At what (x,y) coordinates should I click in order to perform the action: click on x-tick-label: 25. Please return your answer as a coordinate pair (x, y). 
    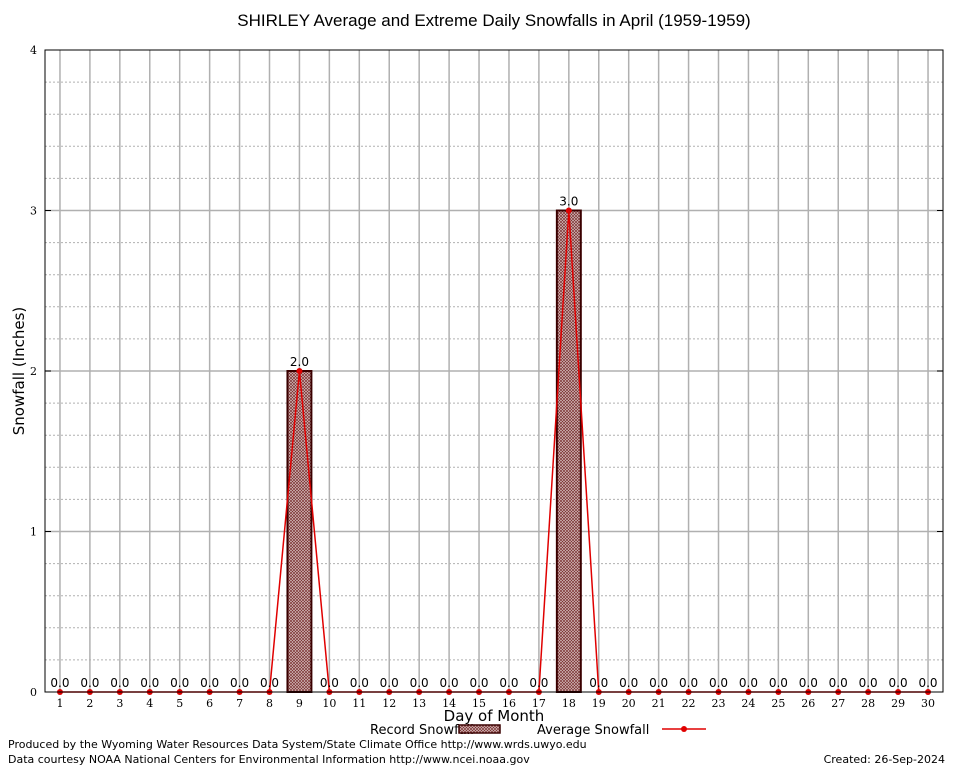
    Looking at the image, I should click on (778, 703).